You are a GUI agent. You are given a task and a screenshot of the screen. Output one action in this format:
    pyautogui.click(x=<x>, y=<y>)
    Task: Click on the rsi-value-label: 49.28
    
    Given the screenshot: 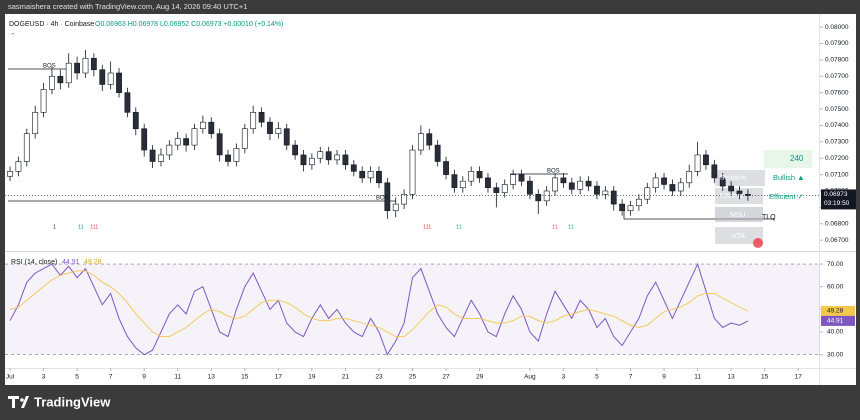 What is the action you would take?
    pyautogui.click(x=835, y=311)
    